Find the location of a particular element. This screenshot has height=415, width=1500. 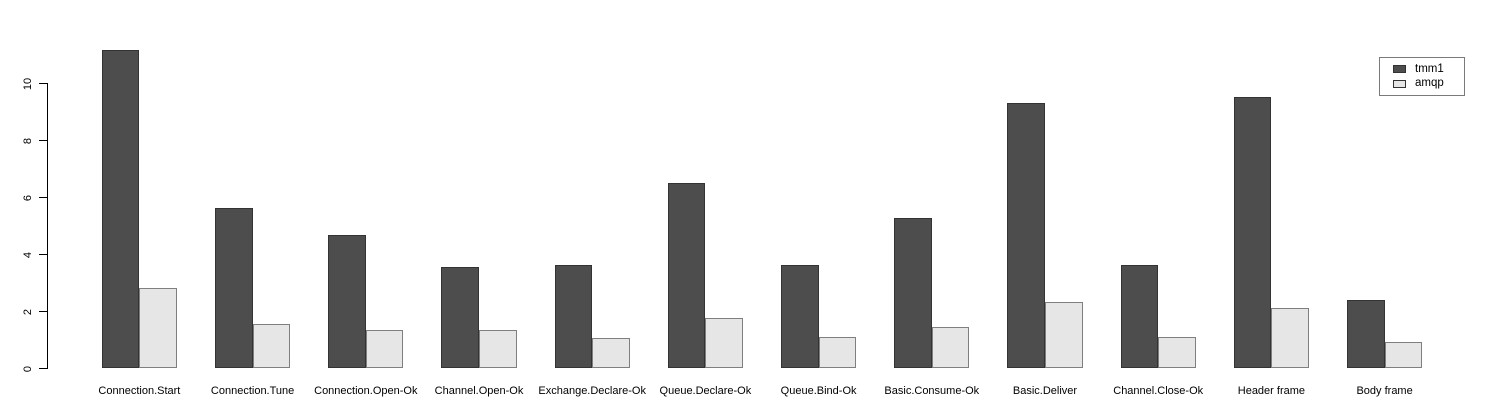

x-axis-category-label: Connection.Start is located at coordinates (139, 391).